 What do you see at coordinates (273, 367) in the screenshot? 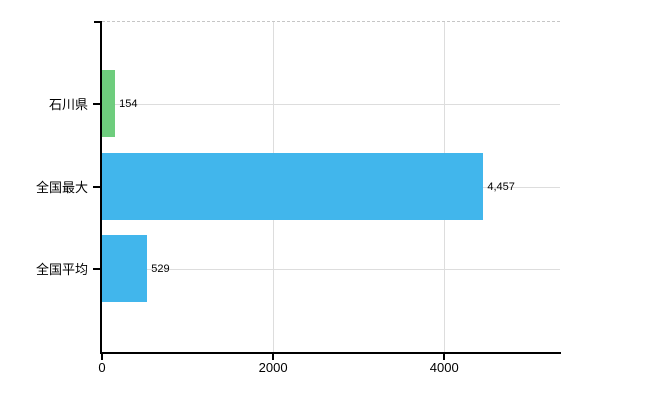
I see `x-axis-tick-label: 2000` at bounding box center [273, 367].